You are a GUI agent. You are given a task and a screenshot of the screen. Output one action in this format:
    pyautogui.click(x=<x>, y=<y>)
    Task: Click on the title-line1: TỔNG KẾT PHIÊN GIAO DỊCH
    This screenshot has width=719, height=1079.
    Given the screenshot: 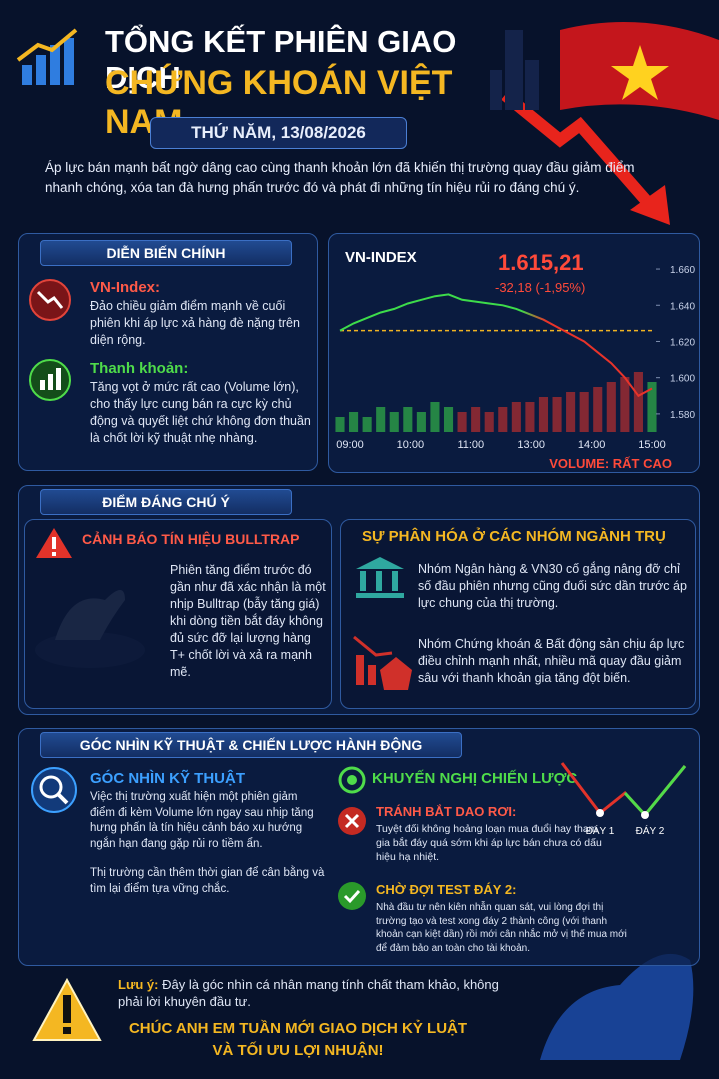 What is the action you would take?
    pyautogui.click(x=281, y=59)
    